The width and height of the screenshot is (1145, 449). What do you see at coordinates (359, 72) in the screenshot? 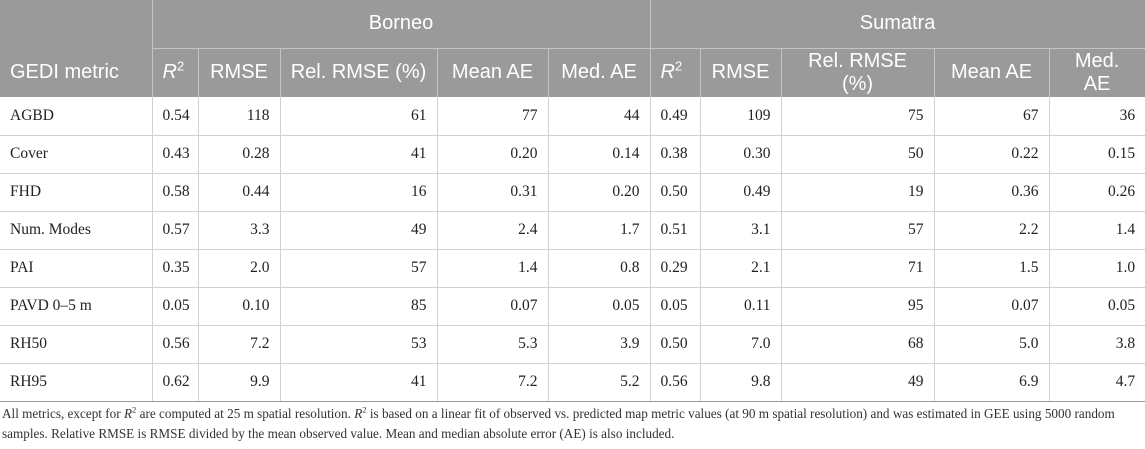
I see `column-header-rel-rmse-borneo: Rel. RMSE (%)` at bounding box center [359, 72].